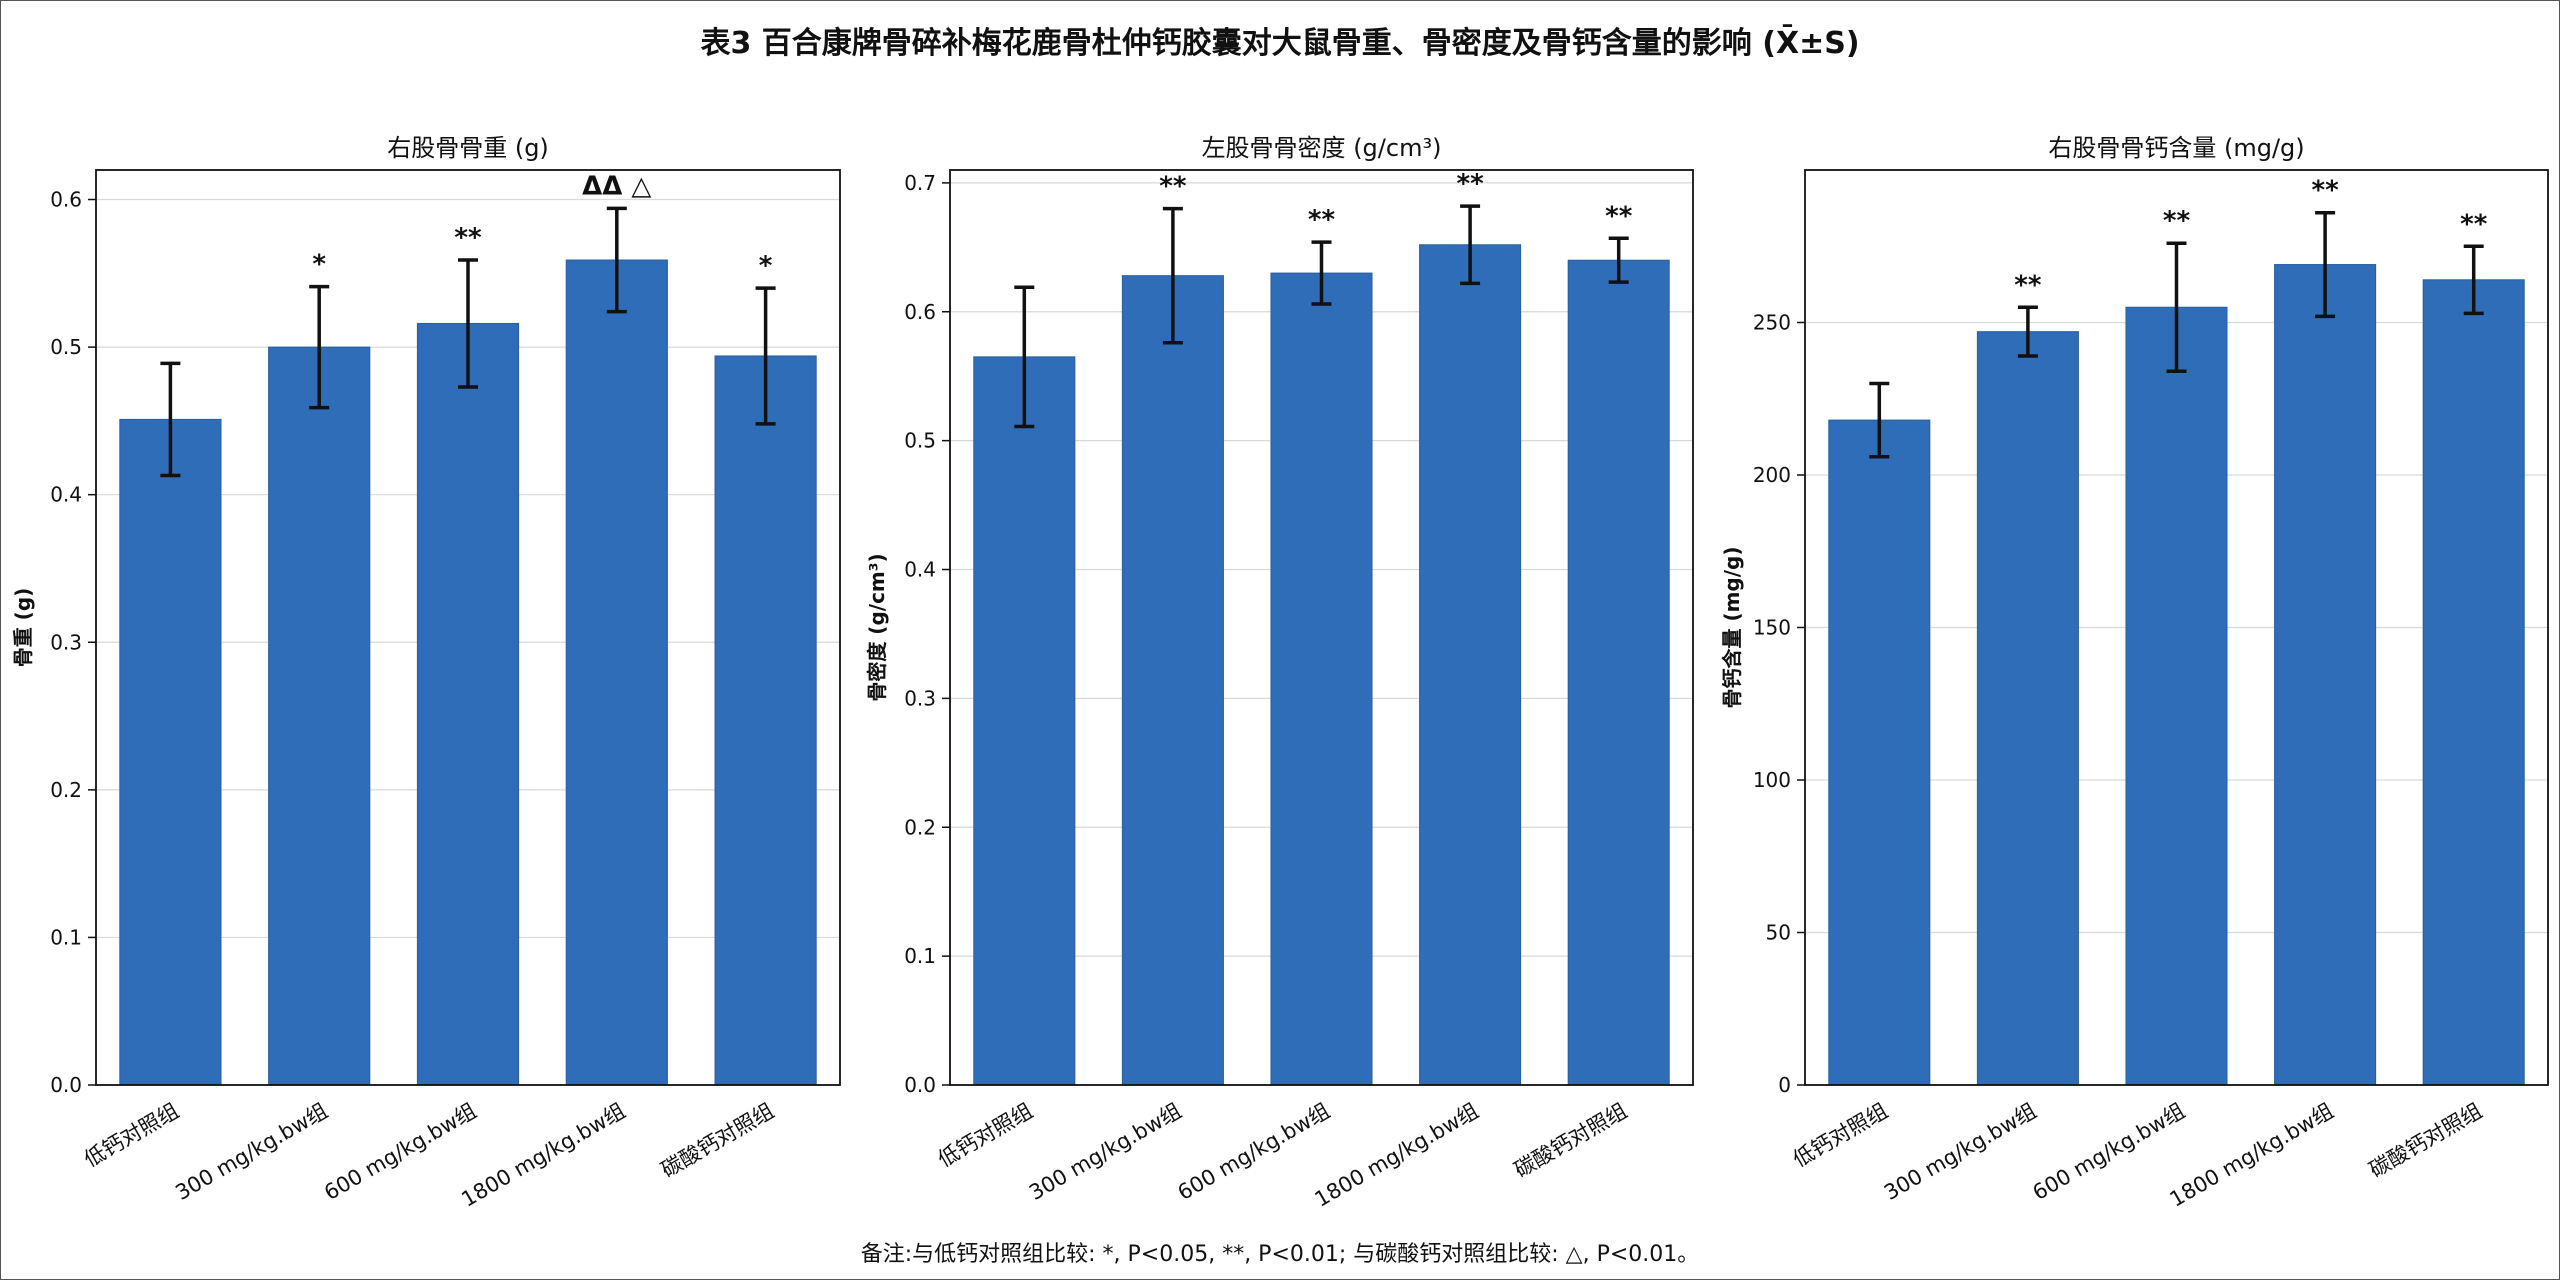 Image resolution: width=2560 pixels, height=1280 pixels. Describe the element at coordinates (877, 627) in the screenshot. I see `y-axis-label: 骨密度 (g/cm³)` at that location.